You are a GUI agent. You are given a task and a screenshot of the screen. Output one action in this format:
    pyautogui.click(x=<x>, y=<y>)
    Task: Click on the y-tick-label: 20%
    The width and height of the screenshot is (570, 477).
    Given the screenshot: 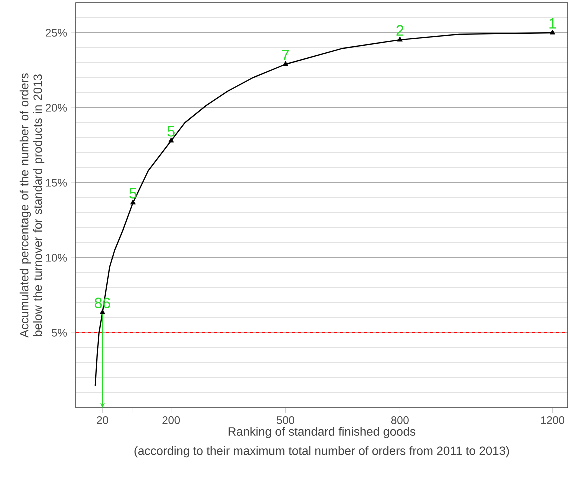 What is the action you would take?
    pyautogui.click(x=57, y=108)
    